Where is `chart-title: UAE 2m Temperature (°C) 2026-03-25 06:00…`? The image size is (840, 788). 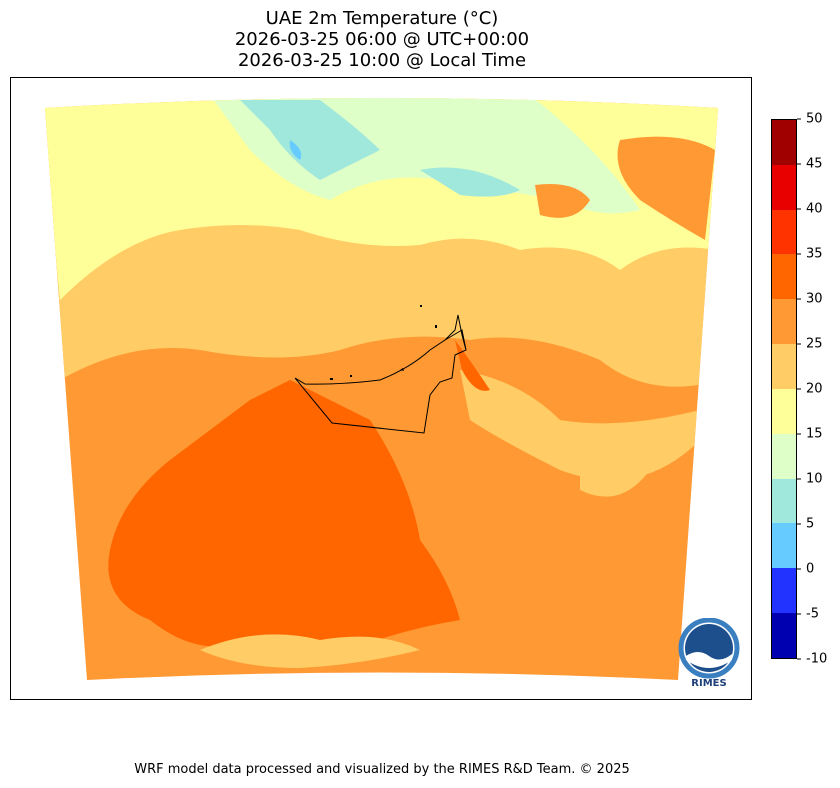
chart-title: UAE 2m Temperature (°C) 2026-03-25 06:00… is located at coordinates (382, 39).